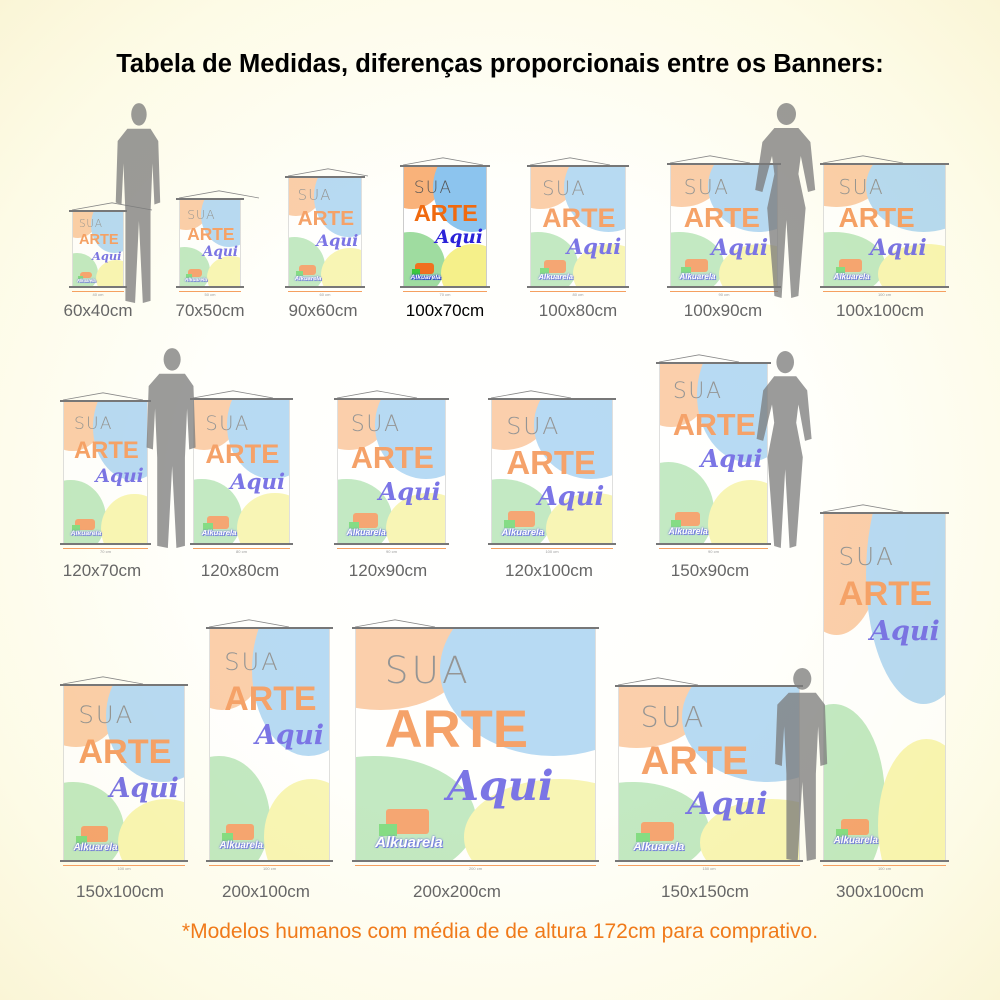 This screenshot has height=1000, width=1000. I want to click on banner-150x90cm: SUA ARTE Aqui Alkuarela 90 cm, so click(713, 458).